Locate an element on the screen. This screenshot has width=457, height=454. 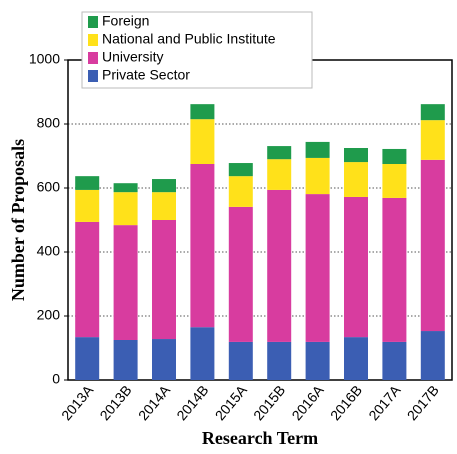
y-tick-label: 800 is located at coordinates (49, 123).